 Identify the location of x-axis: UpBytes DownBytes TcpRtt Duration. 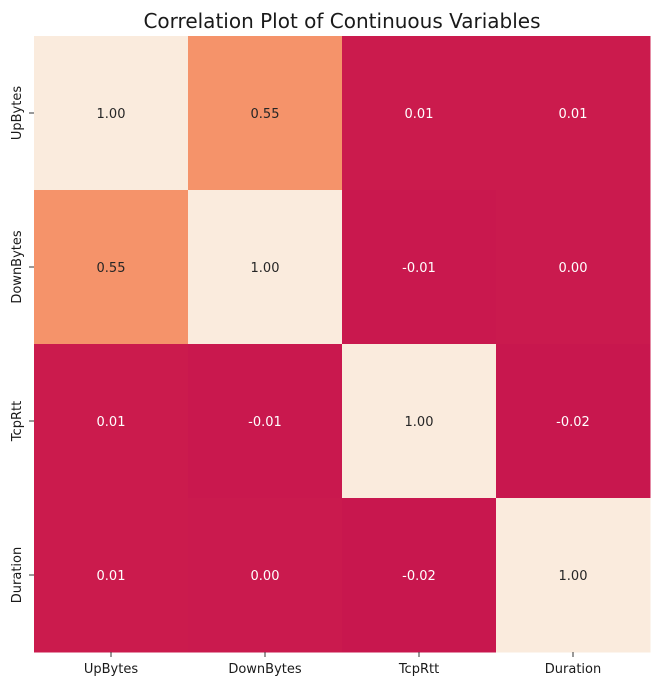
(342, 664).